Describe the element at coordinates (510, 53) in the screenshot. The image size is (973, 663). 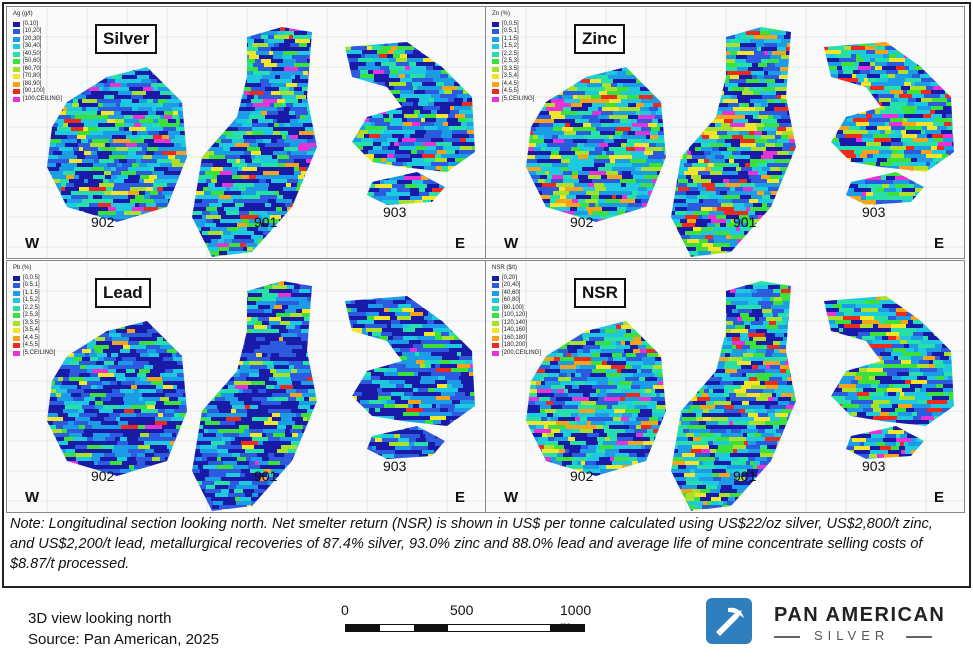
I see `legend-label: [2,2.5]` at that location.